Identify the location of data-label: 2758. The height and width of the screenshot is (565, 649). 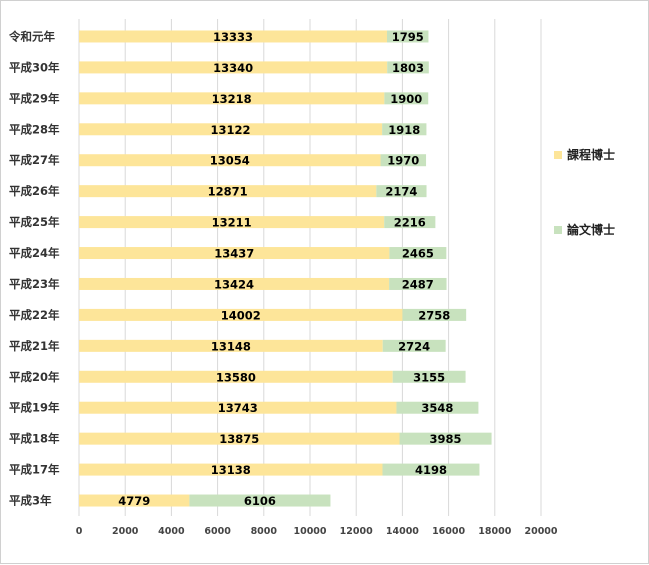
(434, 315).